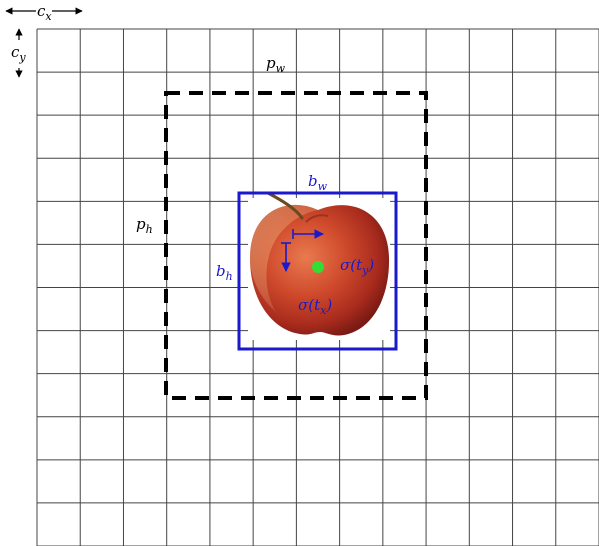 The height and width of the screenshot is (546, 599). Describe the element at coordinates (315, 306) in the screenshot. I see `sigma-tx-label: σ(tx)` at that location.